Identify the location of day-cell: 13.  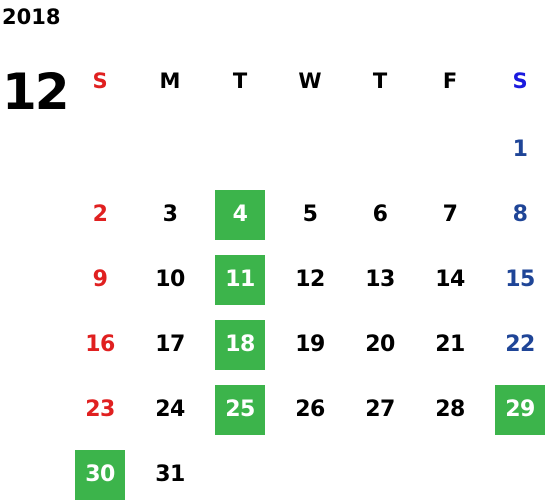
(380, 279).